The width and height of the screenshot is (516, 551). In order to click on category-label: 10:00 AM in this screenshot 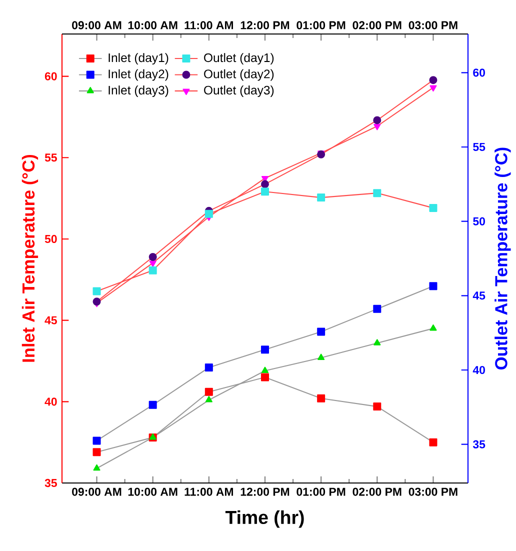, I will do `click(153, 25)`.